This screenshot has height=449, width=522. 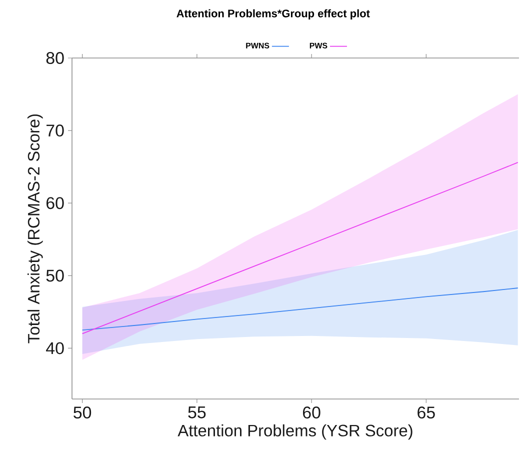 I want to click on y-tick-label: 70, so click(x=55, y=130).